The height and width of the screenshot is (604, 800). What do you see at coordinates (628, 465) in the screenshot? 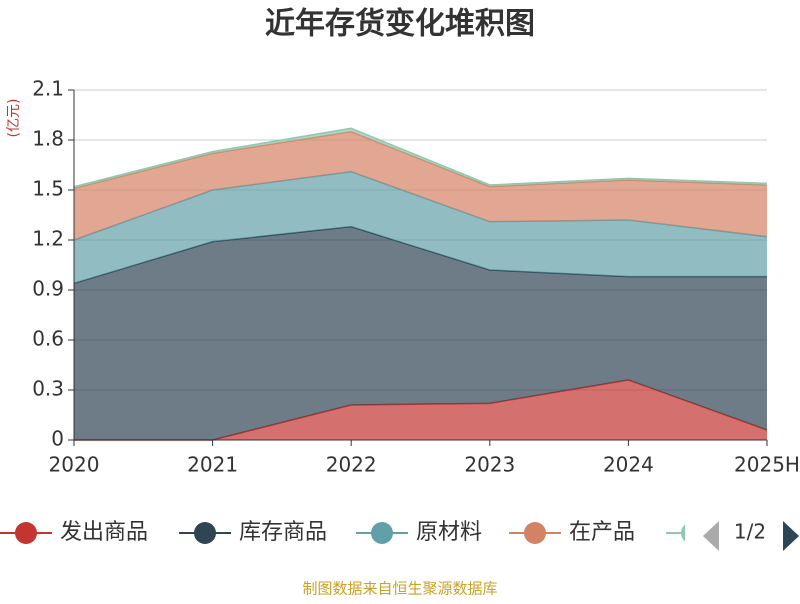
I see `x-tick-label: 2024` at bounding box center [628, 465].